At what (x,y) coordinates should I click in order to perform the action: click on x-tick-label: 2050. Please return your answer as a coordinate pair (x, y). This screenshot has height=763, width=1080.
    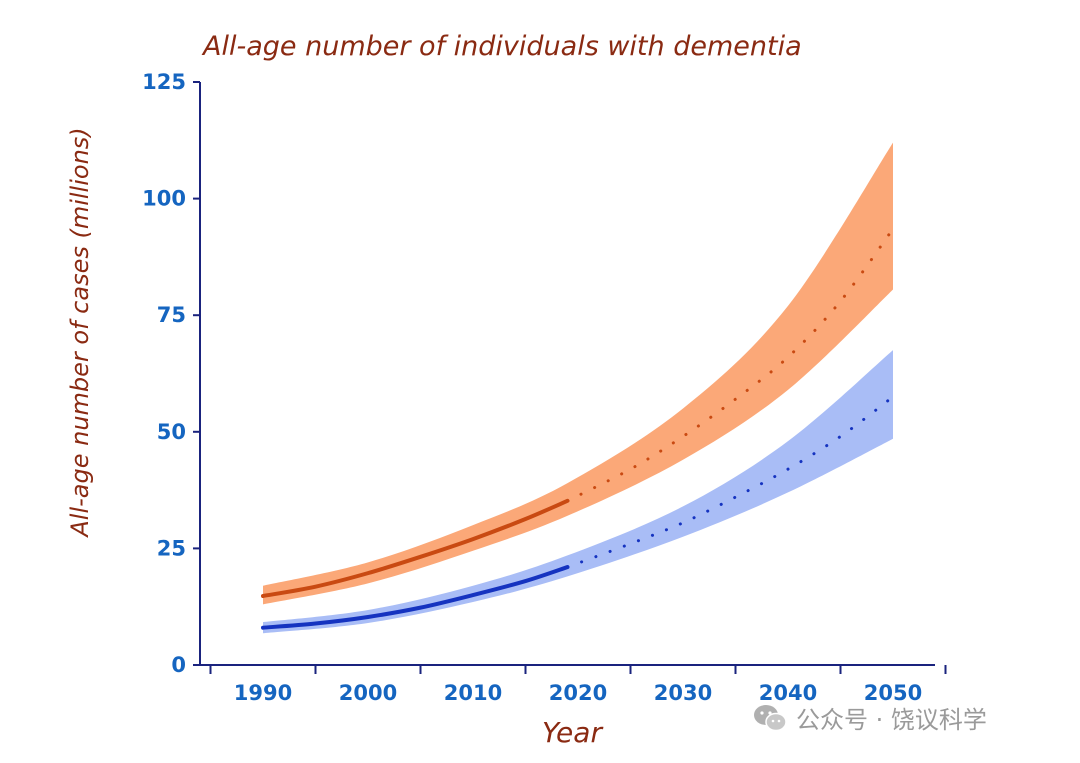
    Looking at the image, I should click on (893, 693).